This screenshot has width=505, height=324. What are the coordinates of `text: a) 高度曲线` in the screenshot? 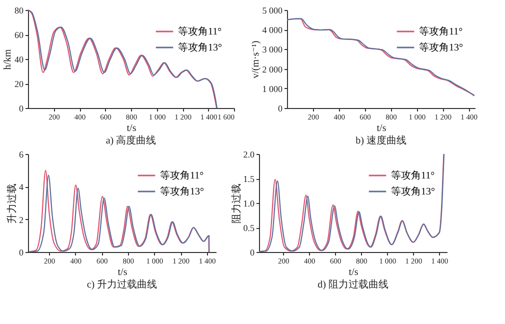 It's located at (131, 140).